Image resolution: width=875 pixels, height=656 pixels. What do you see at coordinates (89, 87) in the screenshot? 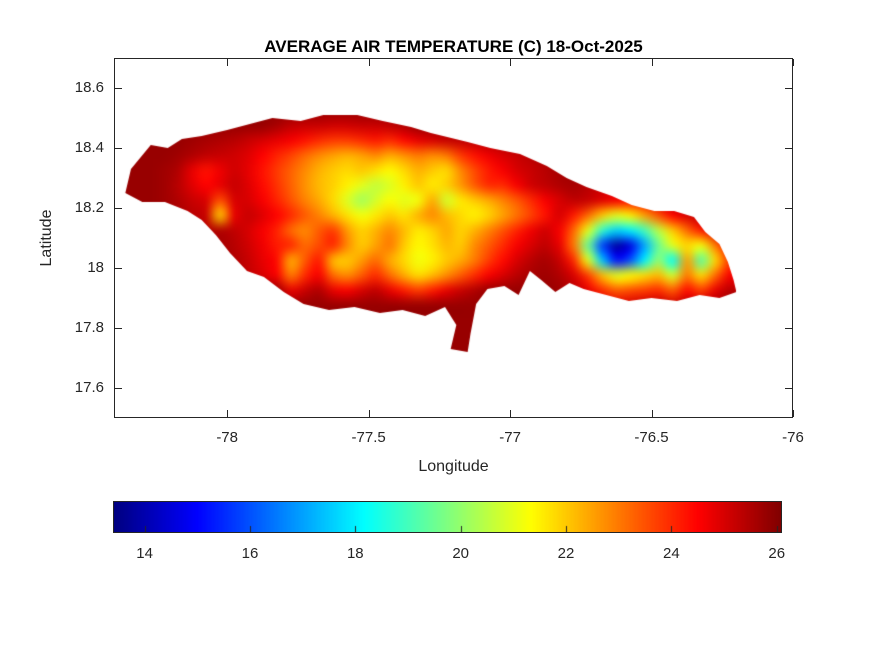
I see `y-tick-label: 18.6` at bounding box center [89, 87].